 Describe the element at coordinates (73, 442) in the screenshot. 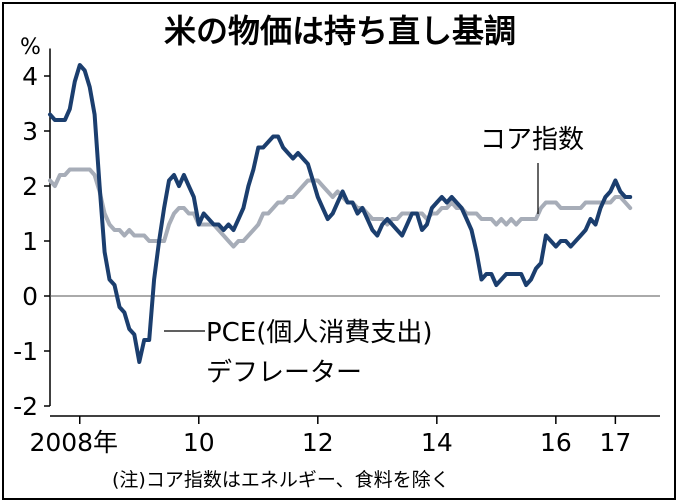

I see `x-tick-label: 2008年` at that location.